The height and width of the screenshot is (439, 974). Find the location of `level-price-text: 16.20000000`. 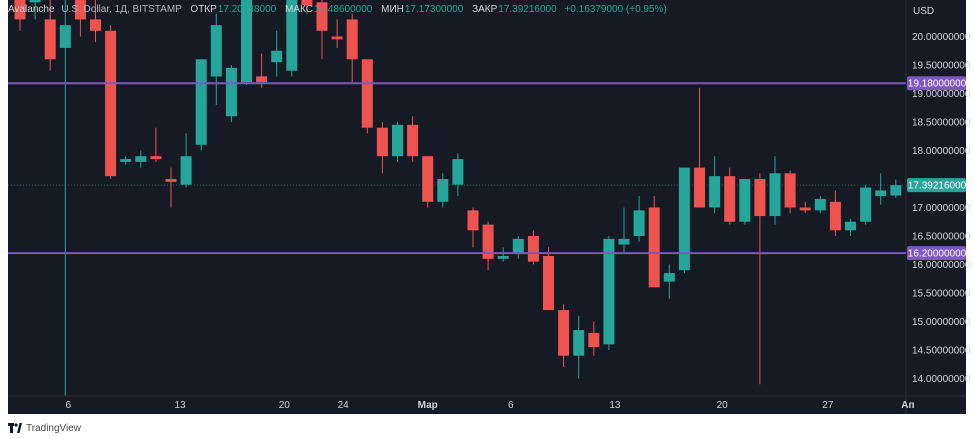

level-price-text: 16.20000000 is located at coordinates (937, 254).